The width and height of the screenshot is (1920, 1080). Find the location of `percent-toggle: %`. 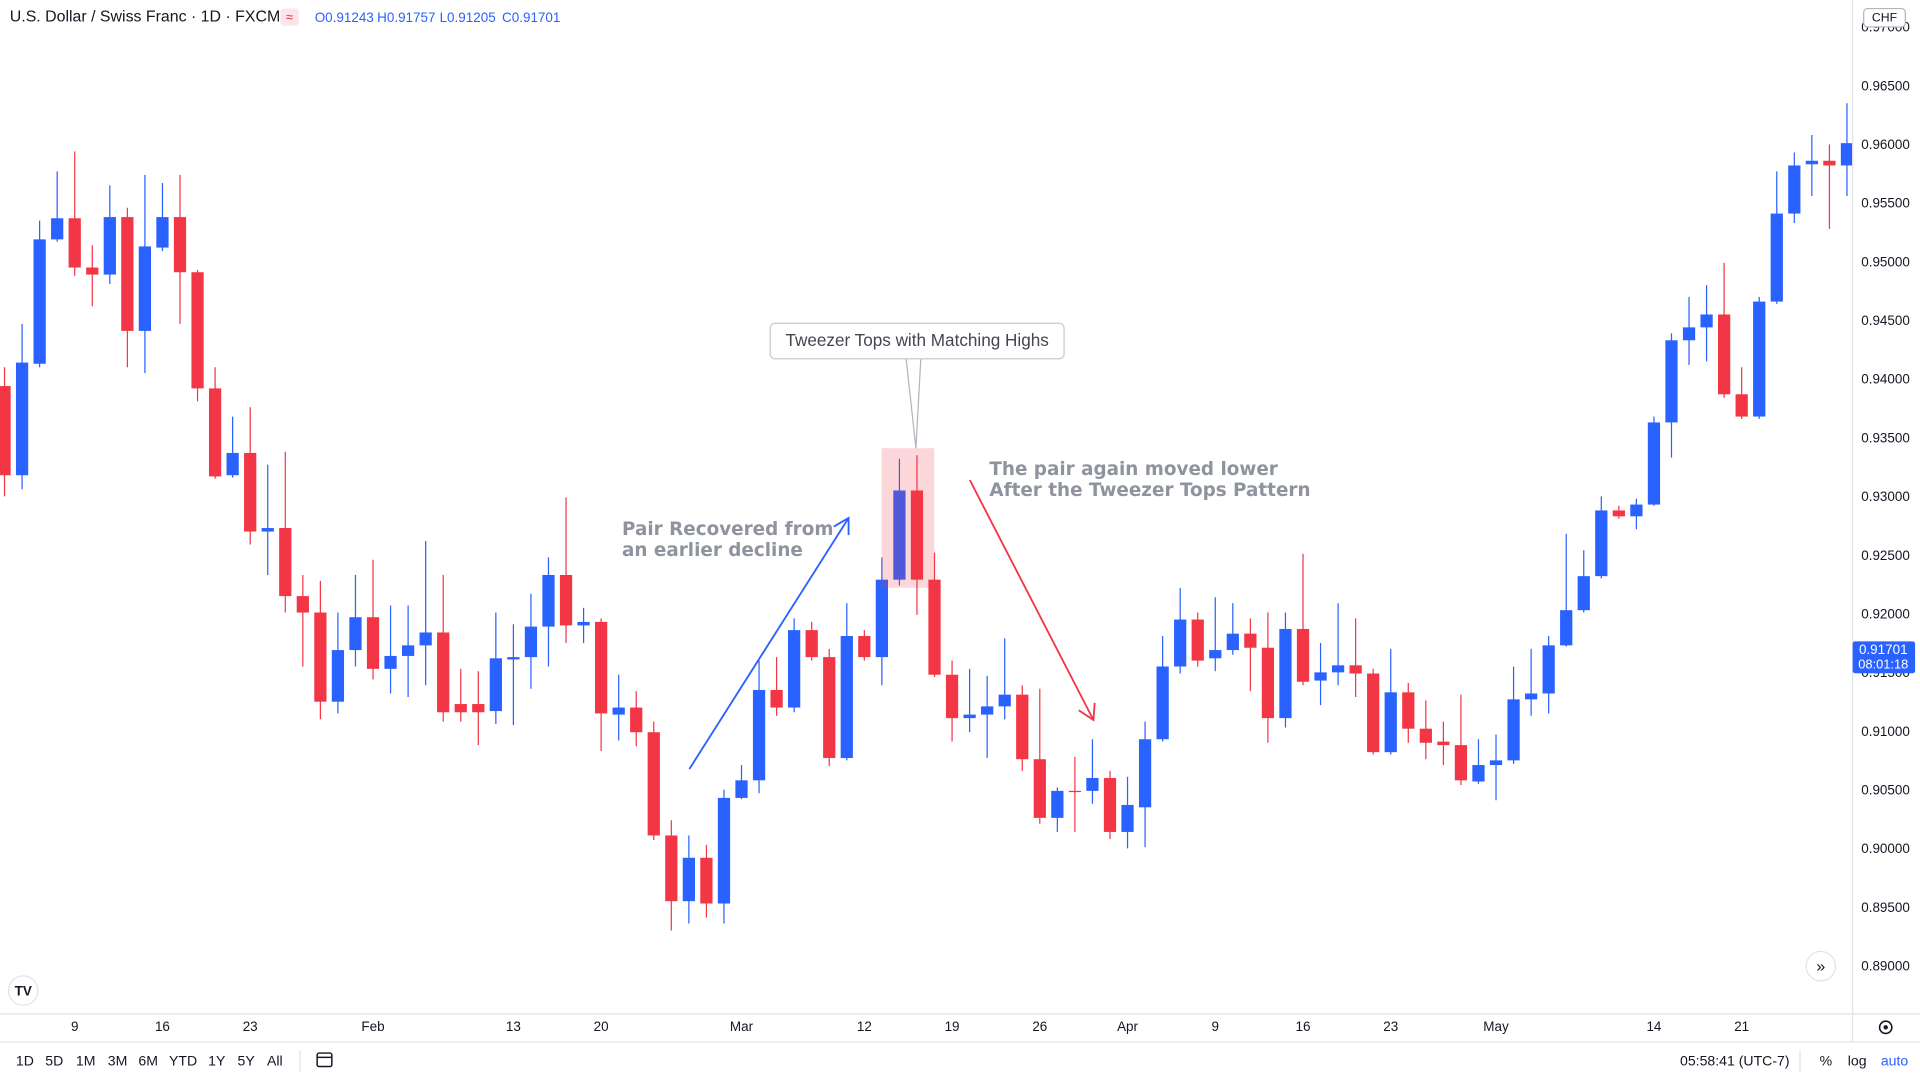

percent-toggle: % is located at coordinates (1826, 1060).